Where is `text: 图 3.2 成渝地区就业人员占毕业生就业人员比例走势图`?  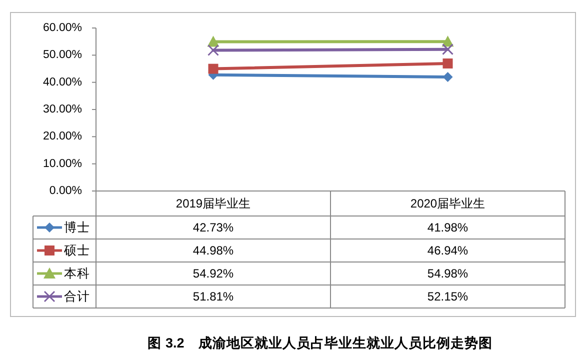 text: 图 3.2 成渝地区就业人员占毕业生就业人员比例走势图 is located at coordinates (320, 343).